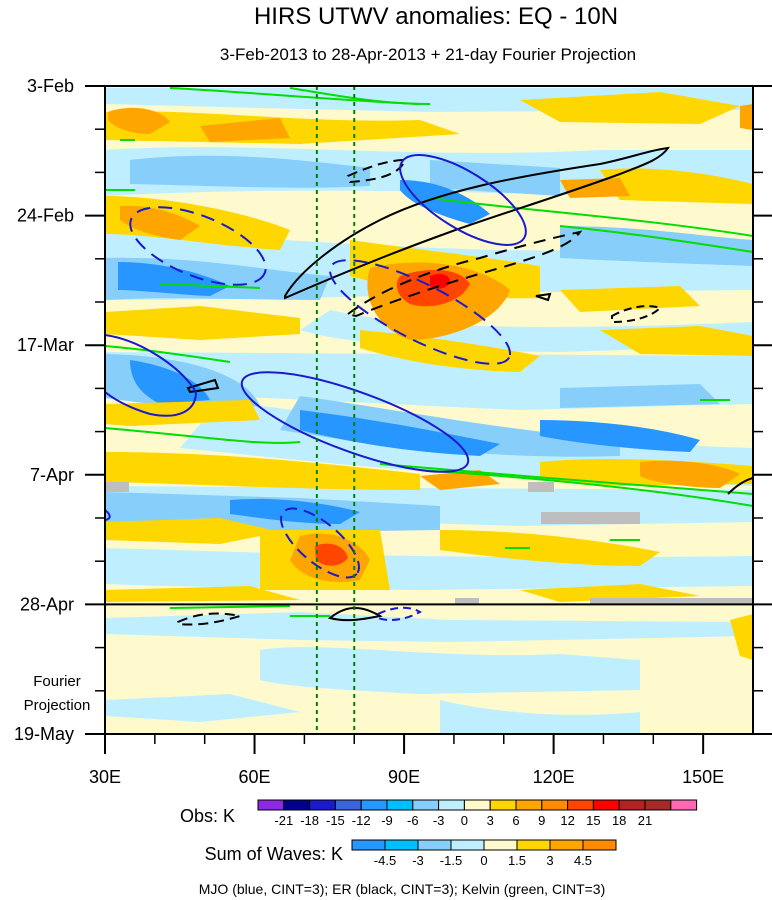  What do you see at coordinates (404, 777) in the screenshot?
I see `x-tick-label: 90E` at bounding box center [404, 777].